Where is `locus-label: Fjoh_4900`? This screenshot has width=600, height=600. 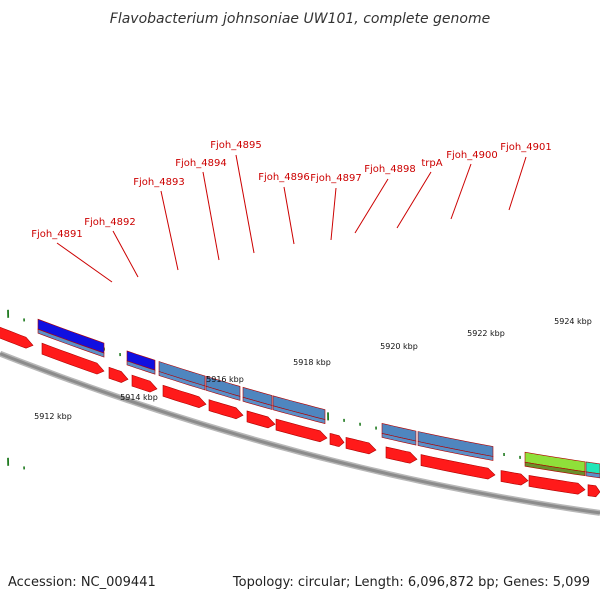
locus-label: Fjoh_4900 is located at coordinates (471, 155).